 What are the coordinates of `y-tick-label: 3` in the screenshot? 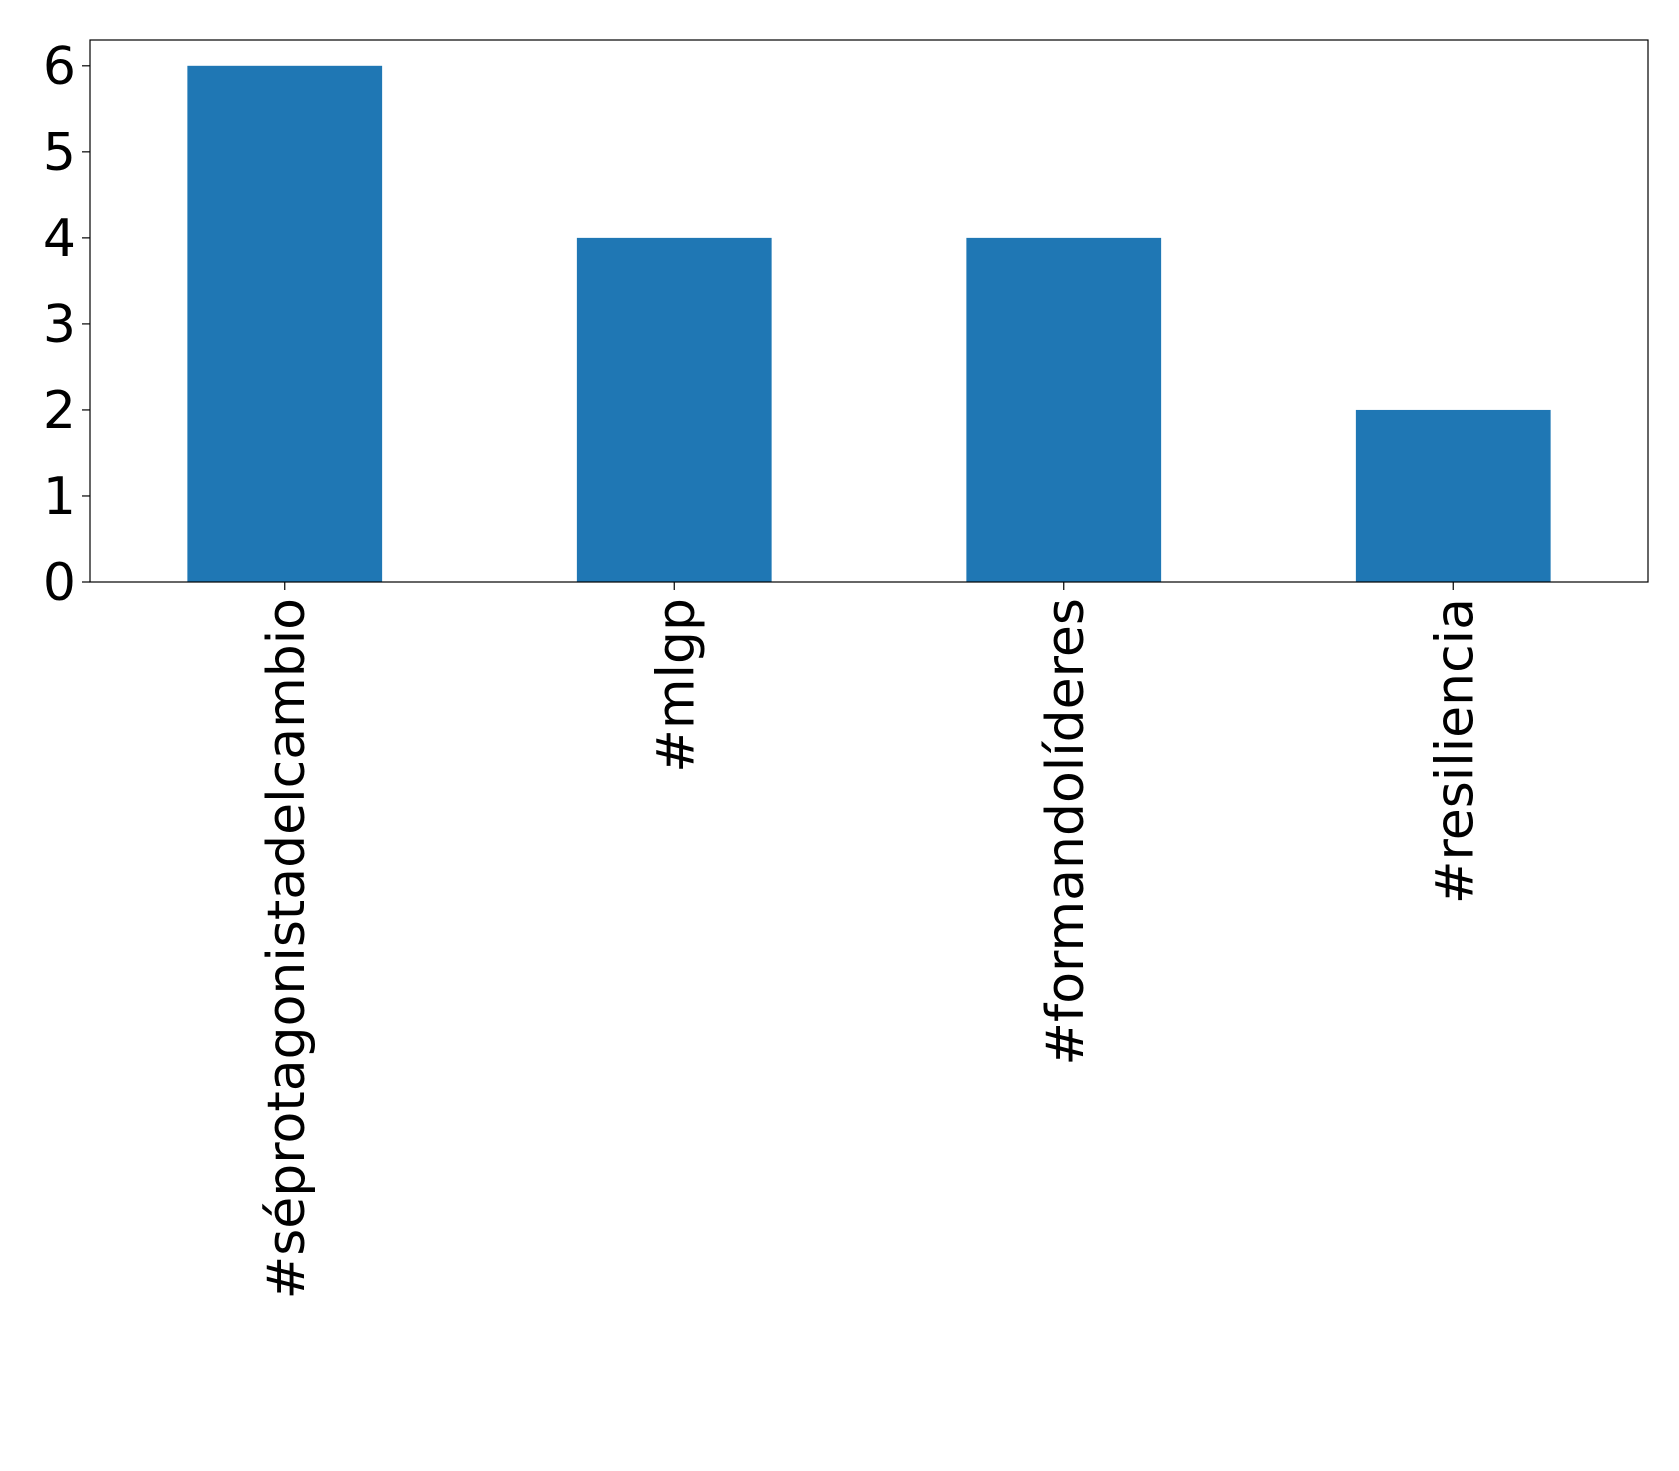 It's located at (59, 325).